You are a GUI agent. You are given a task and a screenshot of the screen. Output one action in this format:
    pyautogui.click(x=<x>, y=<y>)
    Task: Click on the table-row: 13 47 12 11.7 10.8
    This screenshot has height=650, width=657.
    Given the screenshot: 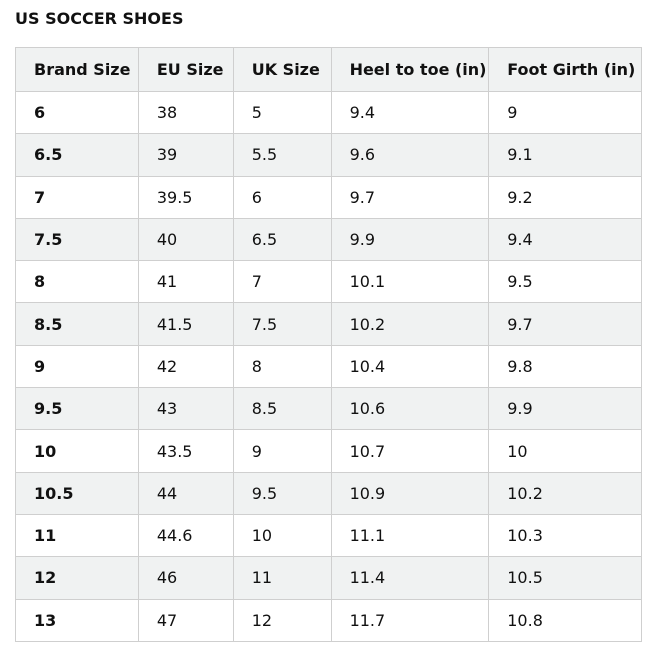 What is the action you would take?
    pyautogui.click(x=328, y=620)
    